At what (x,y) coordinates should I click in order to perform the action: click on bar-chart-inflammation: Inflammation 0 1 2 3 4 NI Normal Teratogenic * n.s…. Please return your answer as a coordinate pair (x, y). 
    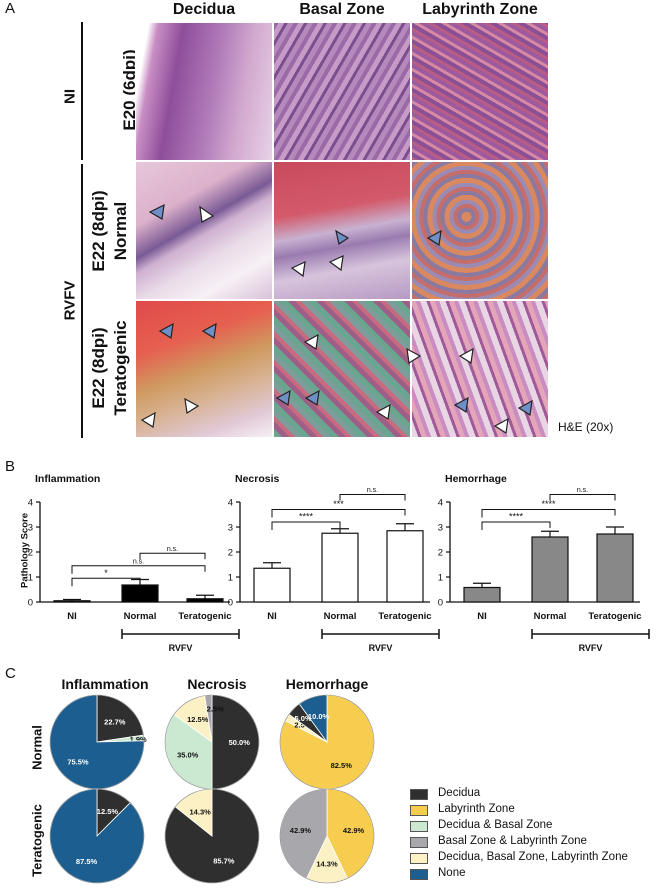
    Looking at the image, I should click on (134, 563).